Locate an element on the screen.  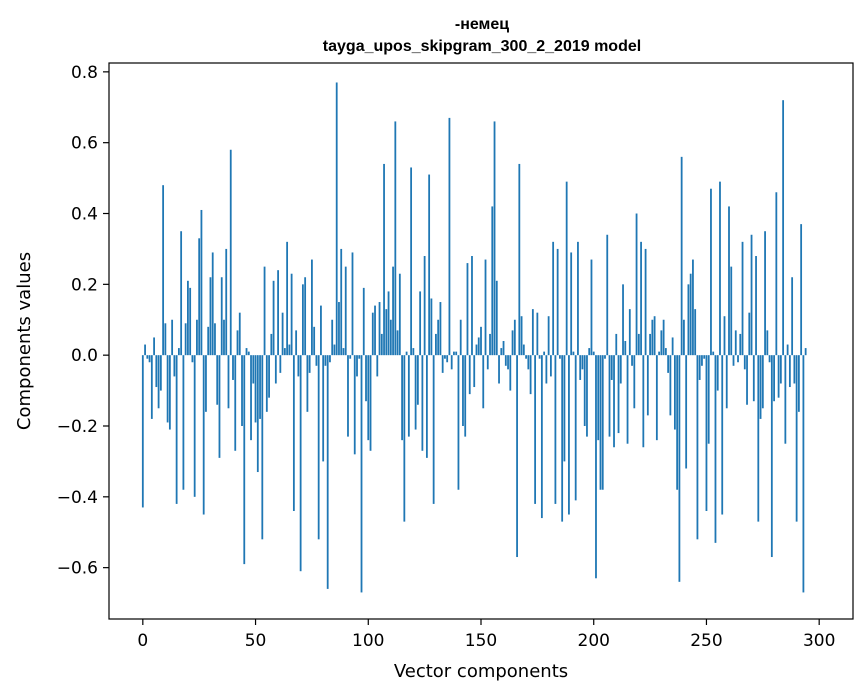
x-tick-label: 150 is located at coordinates (481, 641).